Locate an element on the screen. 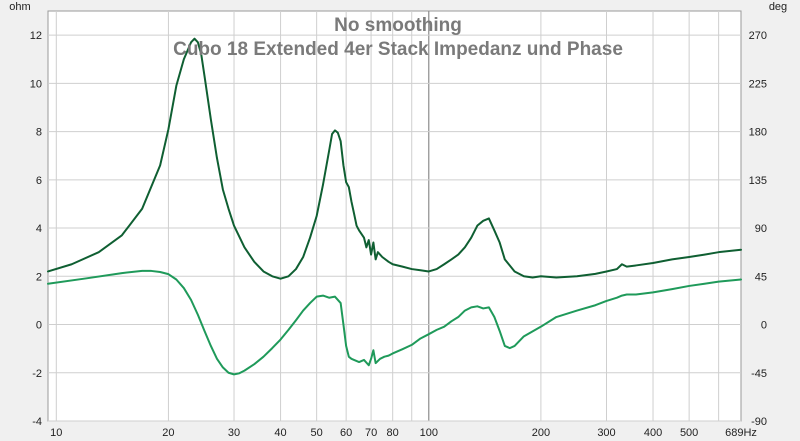 This screenshot has width=800, height=441. y-right-tick-label: 45 is located at coordinates (761, 277).